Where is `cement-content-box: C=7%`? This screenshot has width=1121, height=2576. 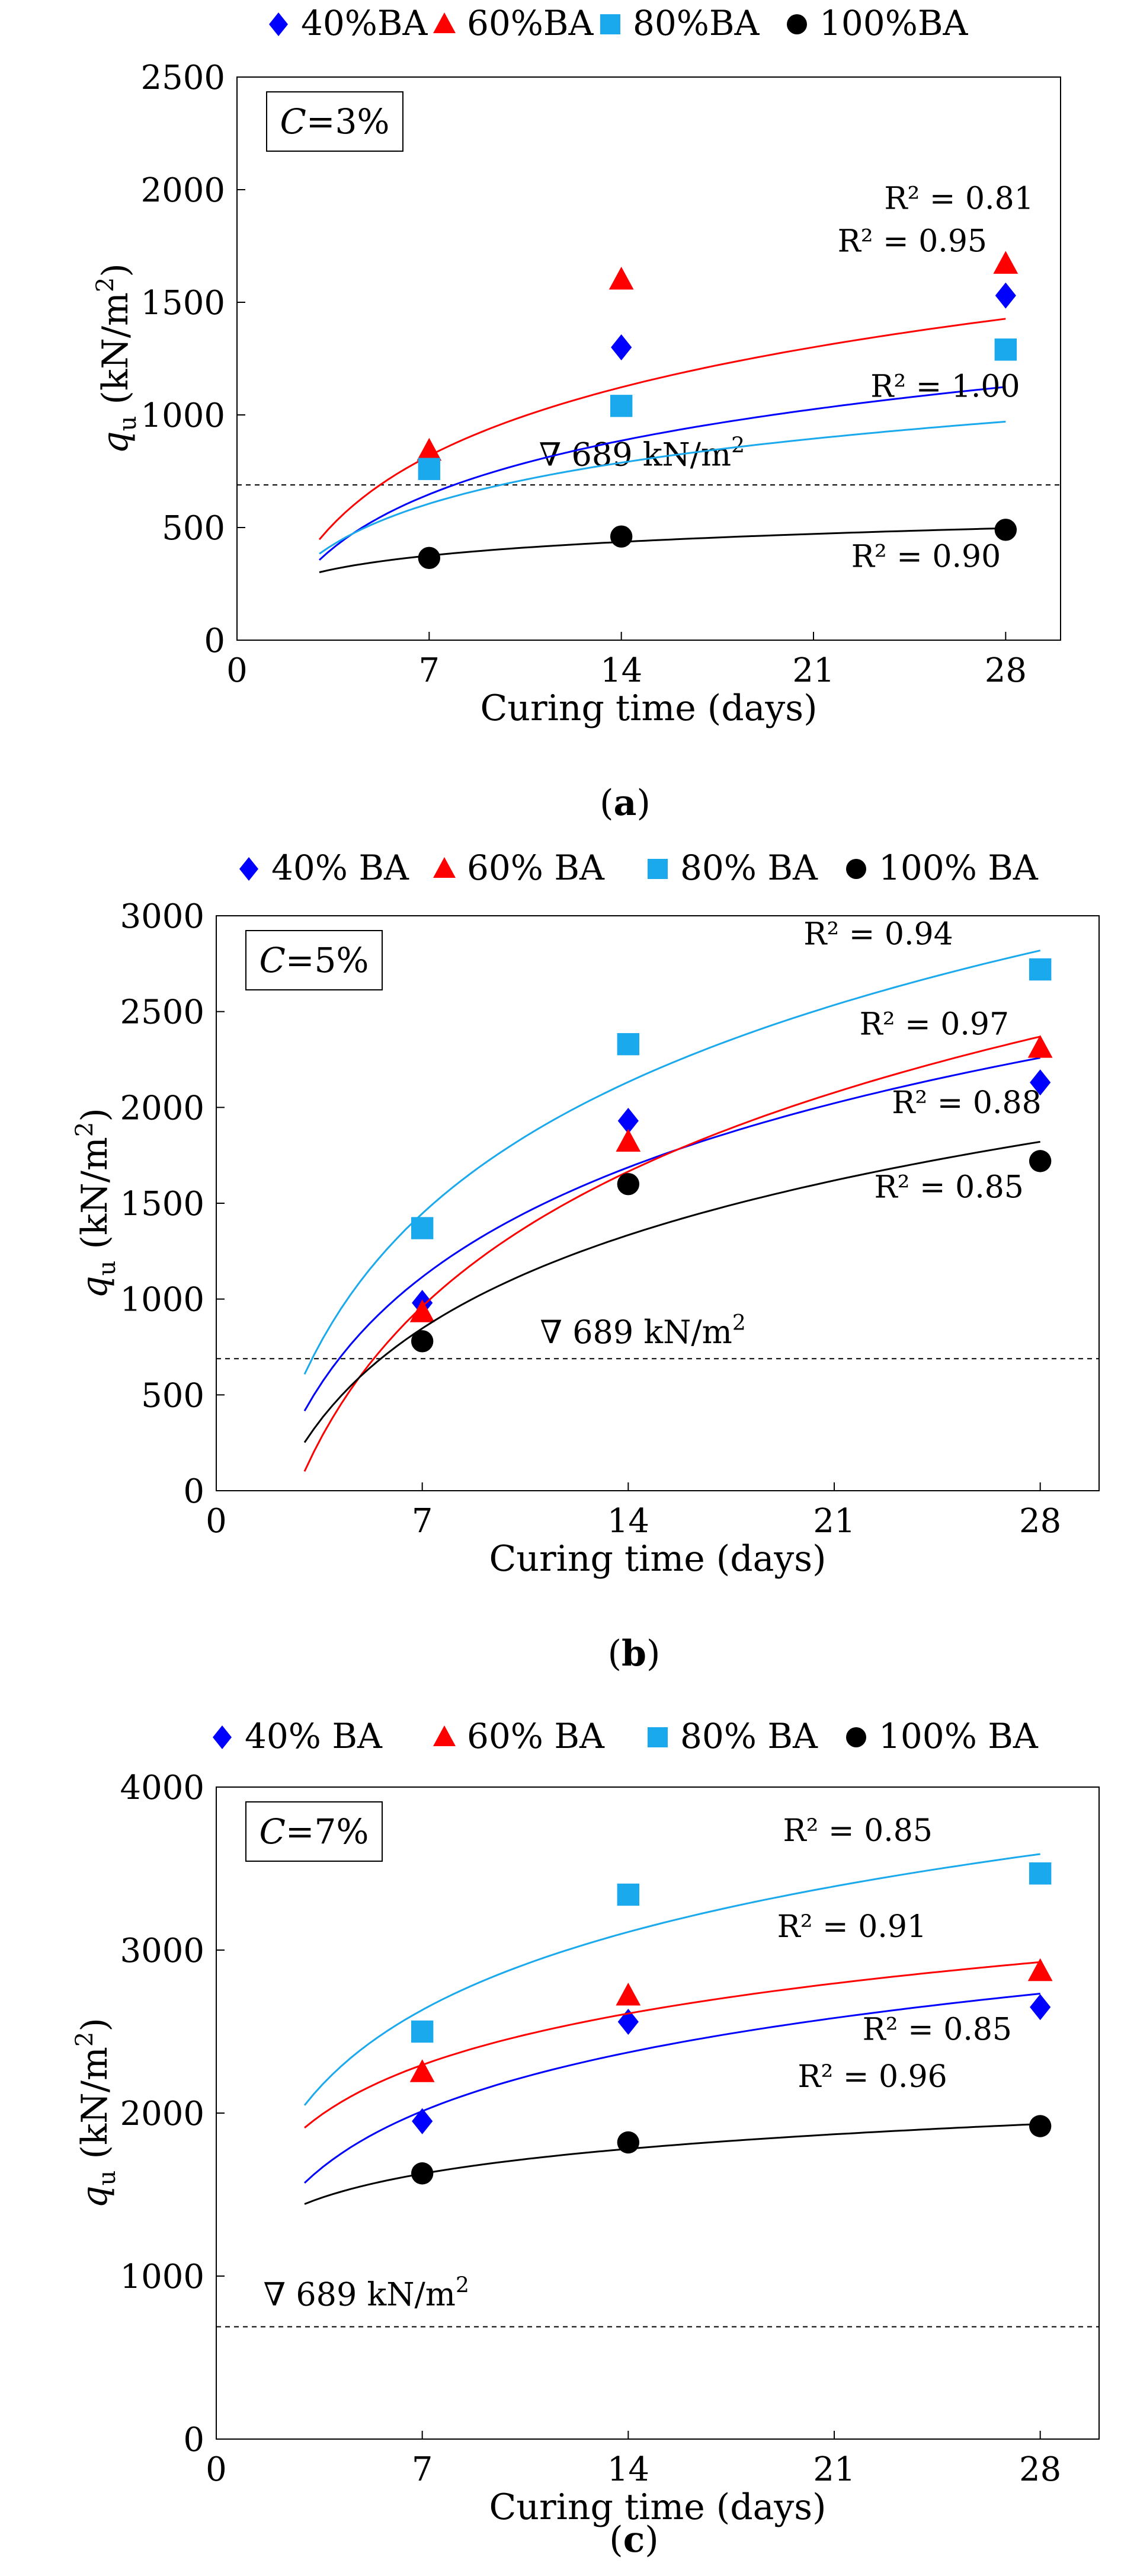
cement-content-box: C=7% is located at coordinates (314, 1832).